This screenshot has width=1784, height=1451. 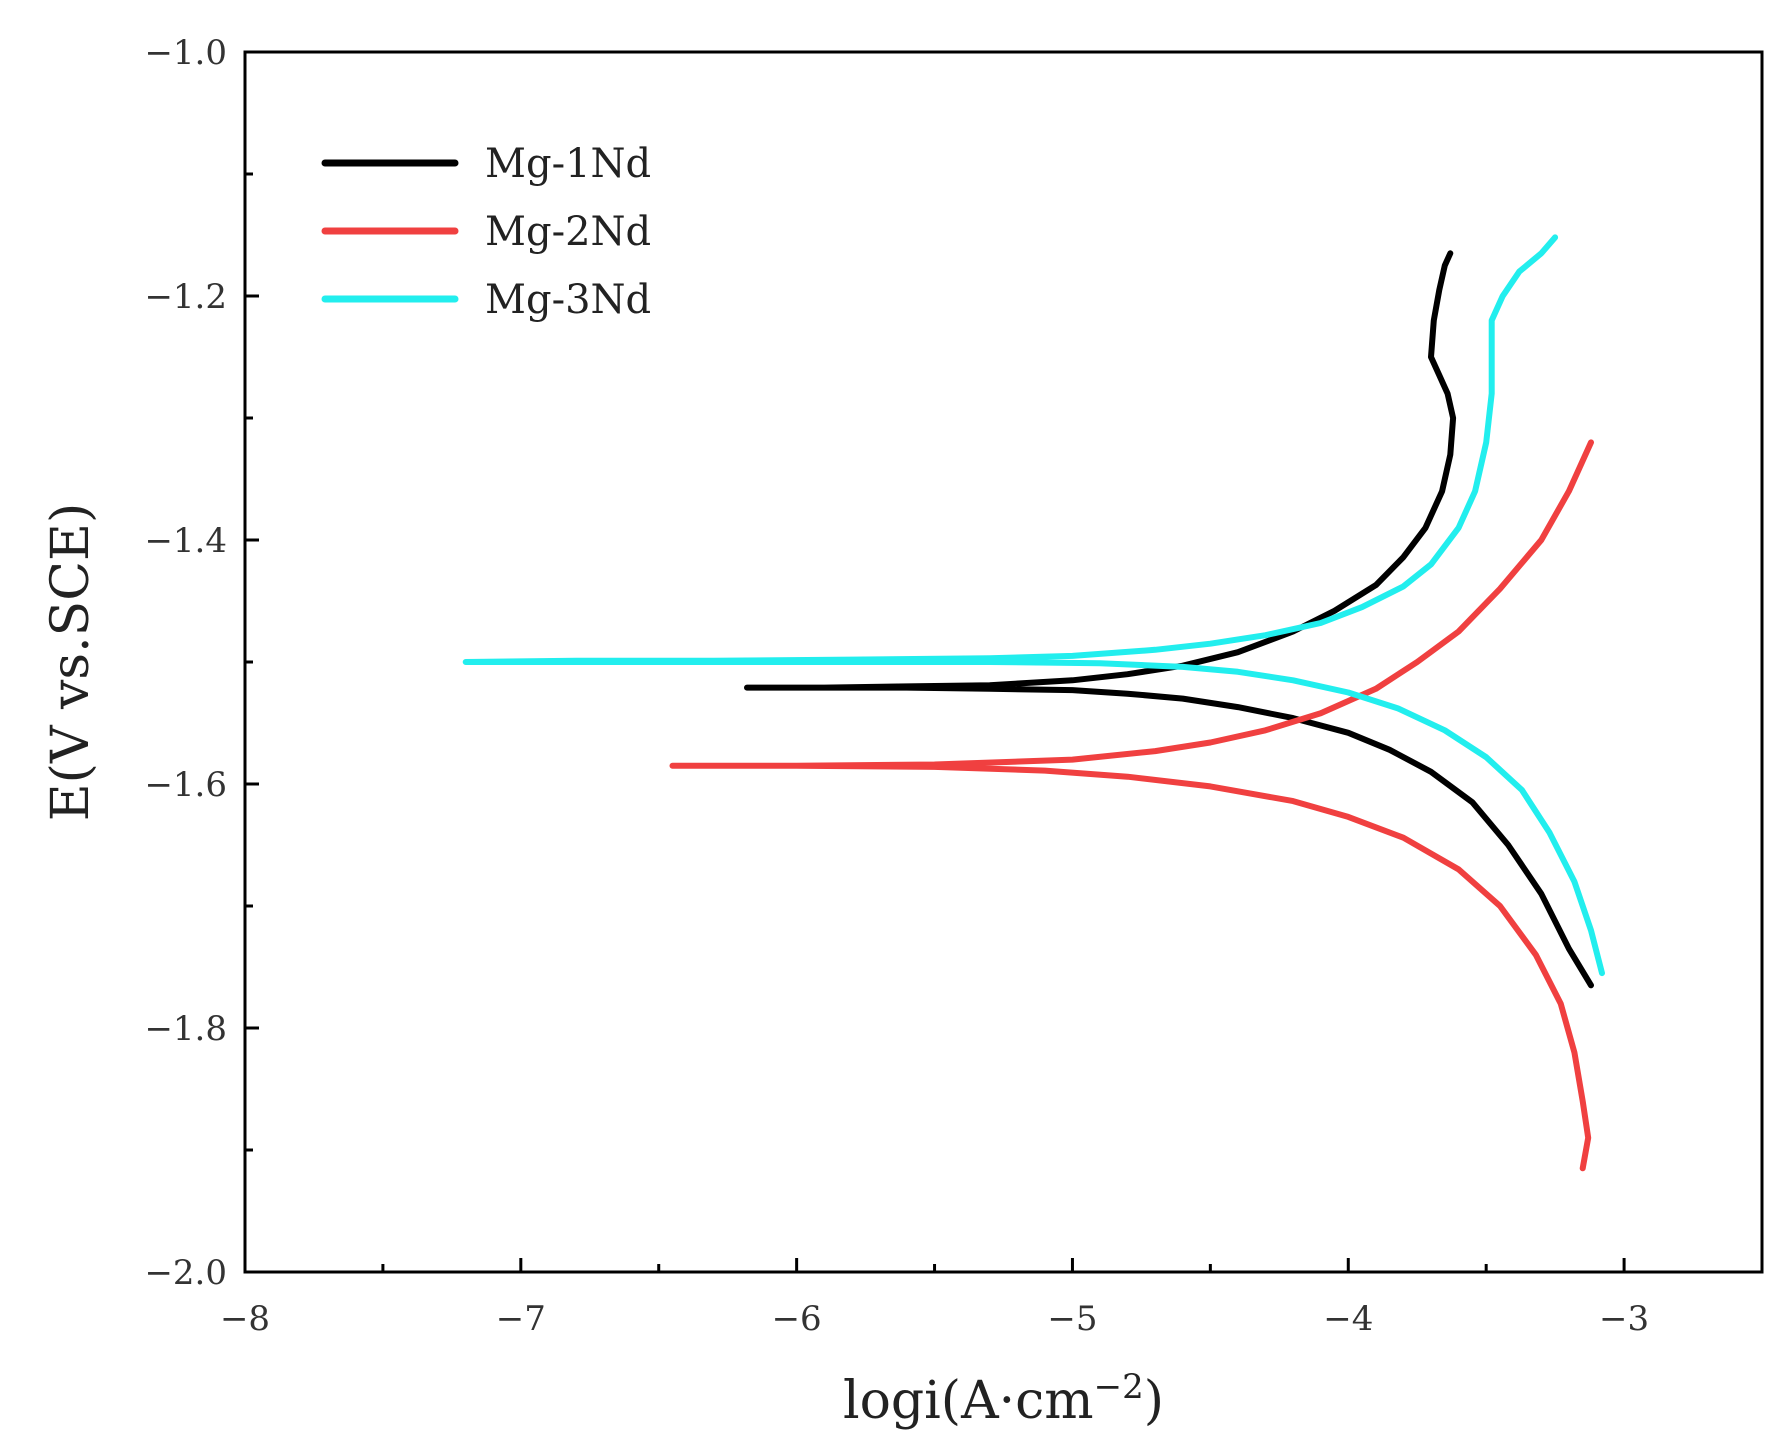 I want to click on x-tick-label: −6, so click(x=797, y=1319).